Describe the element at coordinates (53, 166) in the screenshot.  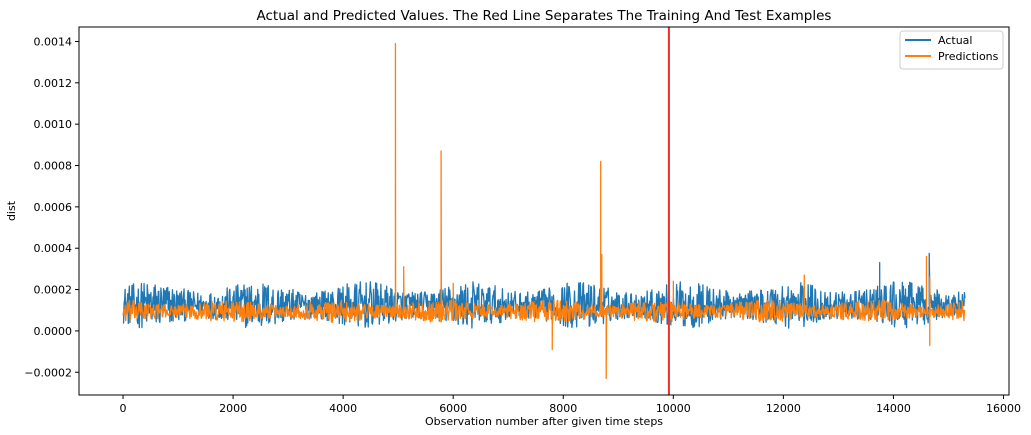
I see `y-tick-label: 0.0008` at that location.